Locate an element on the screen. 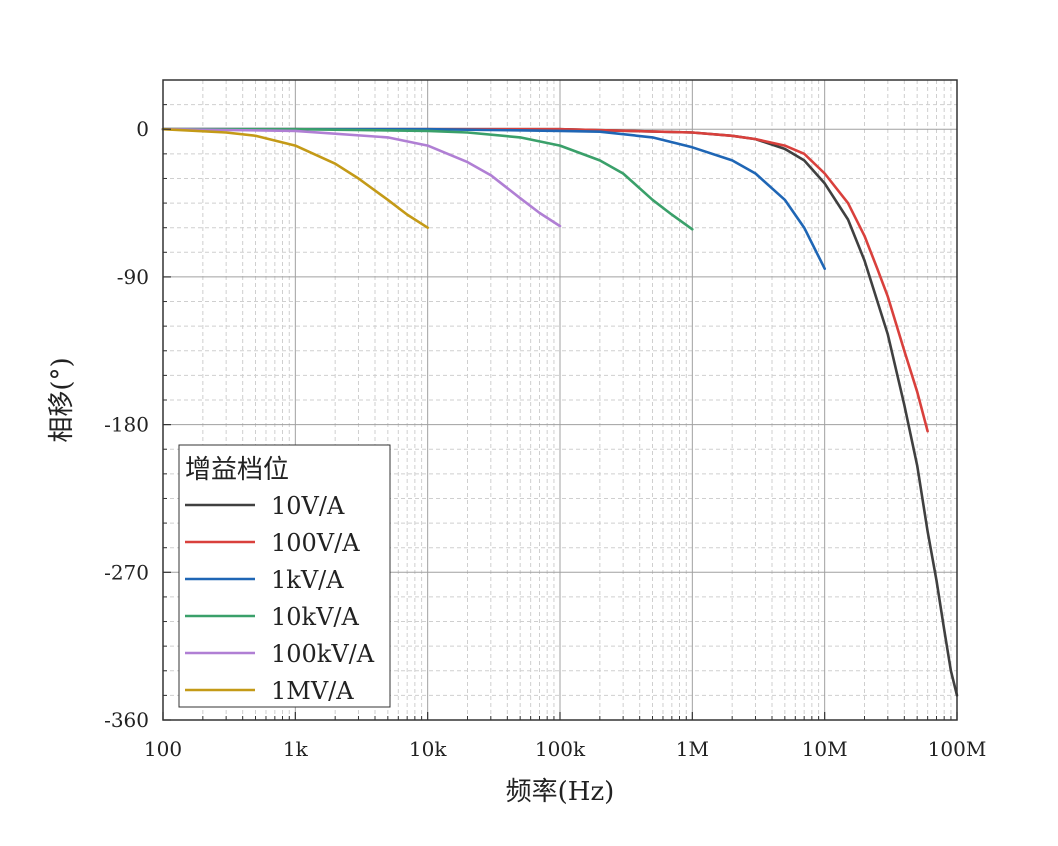  legend-box is located at coordinates (284, 576).